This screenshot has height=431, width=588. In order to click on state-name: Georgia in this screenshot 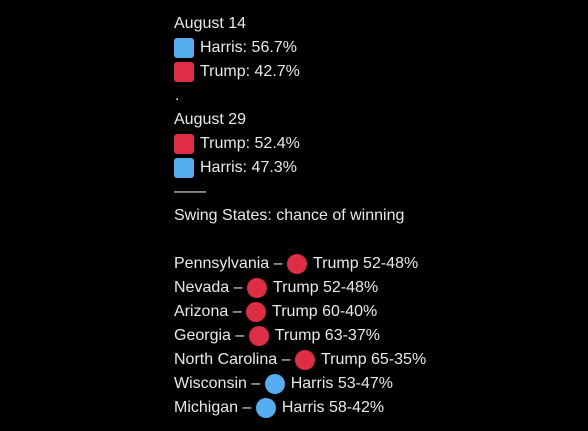, I will do `click(202, 335)`.